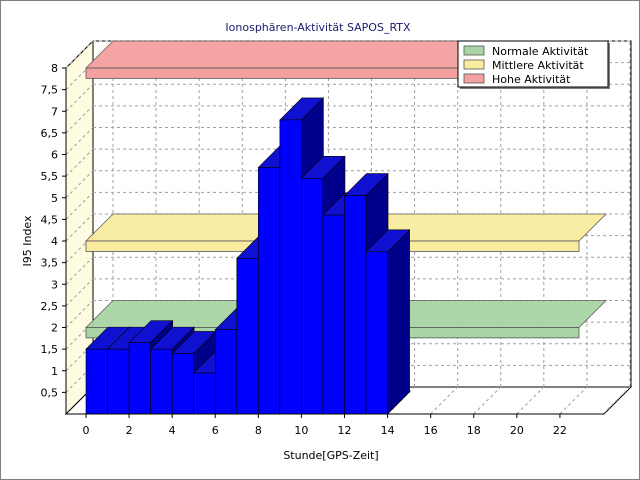 This screenshot has height=480, width=640. I want to click on y-tick-label: 8, so click(54, 68).